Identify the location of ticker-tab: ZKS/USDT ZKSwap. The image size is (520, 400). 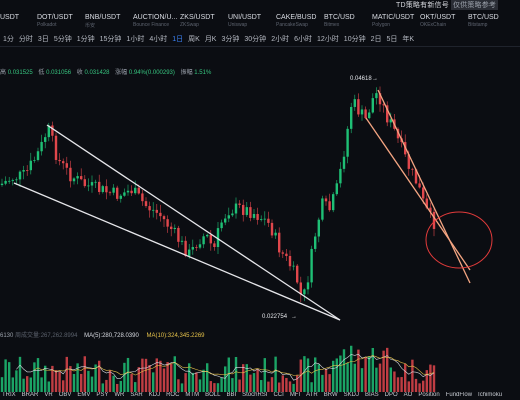
(205, 21).